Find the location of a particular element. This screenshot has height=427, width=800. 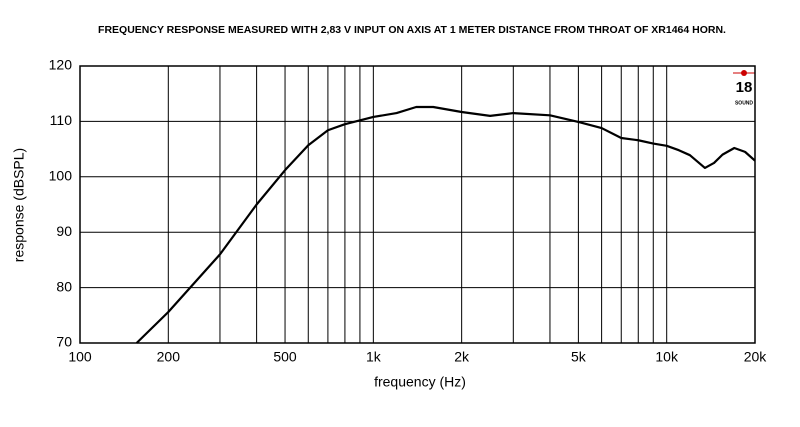

y-tick-label: 90 is located at coordinates (64, 231).